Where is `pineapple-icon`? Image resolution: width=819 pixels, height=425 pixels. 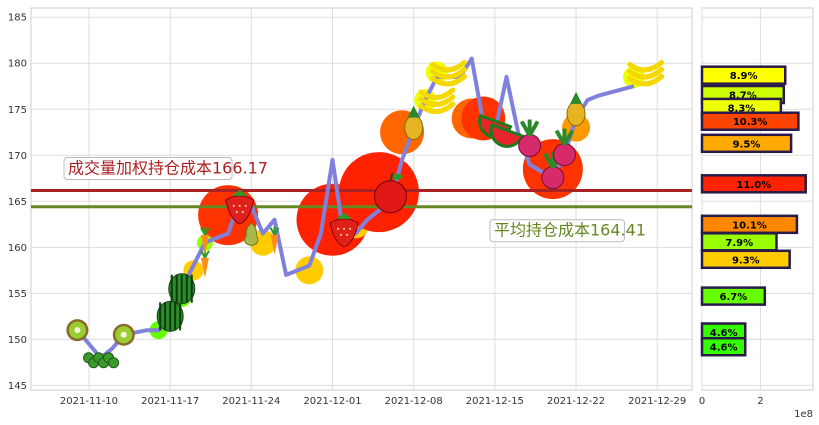
pineapple-icon is located at coordinates (414, 123).